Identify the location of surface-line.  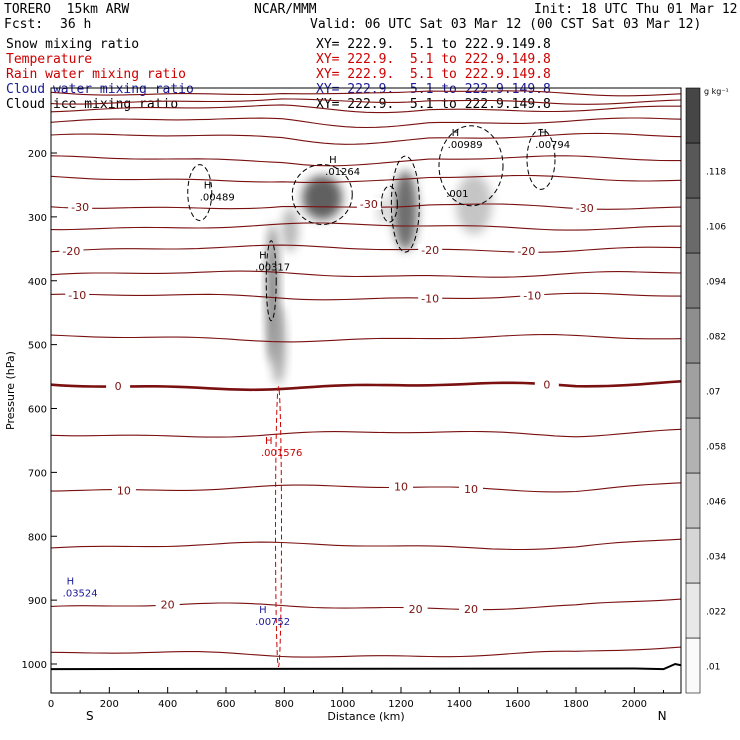
(366, 666).